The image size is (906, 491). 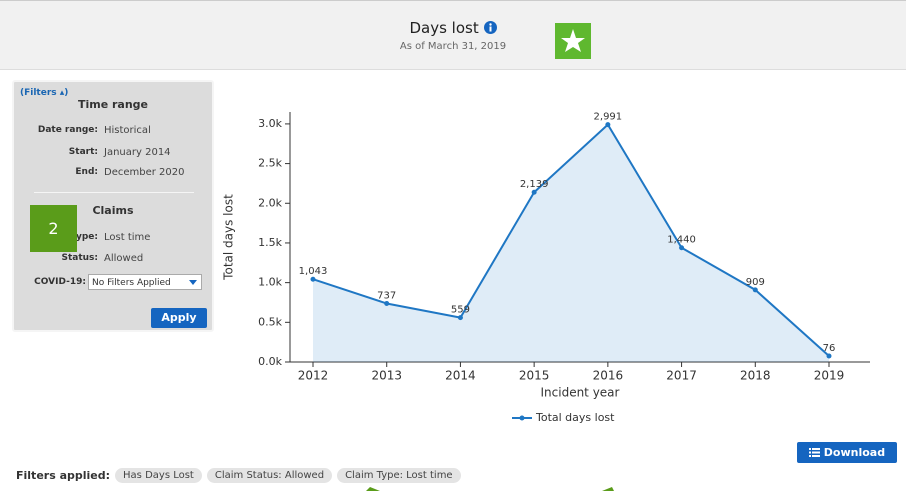 What do you see at coordinates (53, 228) in the screenshot?
I see `annotation-badge: 2` at bounding box center [53, 228].